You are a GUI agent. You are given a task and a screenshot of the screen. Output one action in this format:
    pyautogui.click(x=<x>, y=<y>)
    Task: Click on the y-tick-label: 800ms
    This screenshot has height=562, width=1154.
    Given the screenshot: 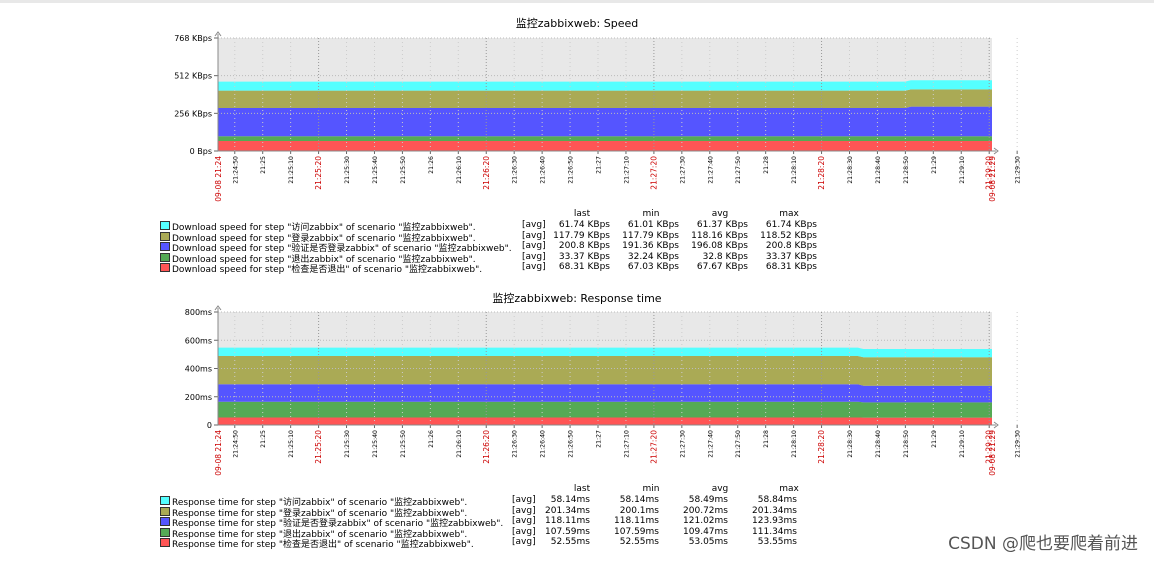 What is the action you would take?
    pyautogui.click(x=198, y=312)
    